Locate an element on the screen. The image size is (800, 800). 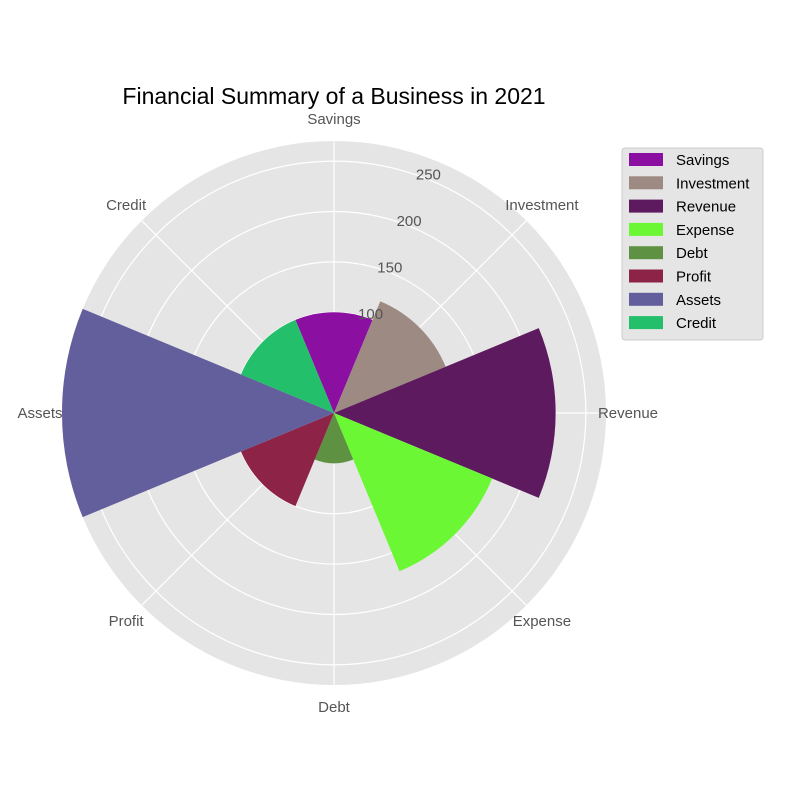
bar-credit is located at coordinates (287, 366).